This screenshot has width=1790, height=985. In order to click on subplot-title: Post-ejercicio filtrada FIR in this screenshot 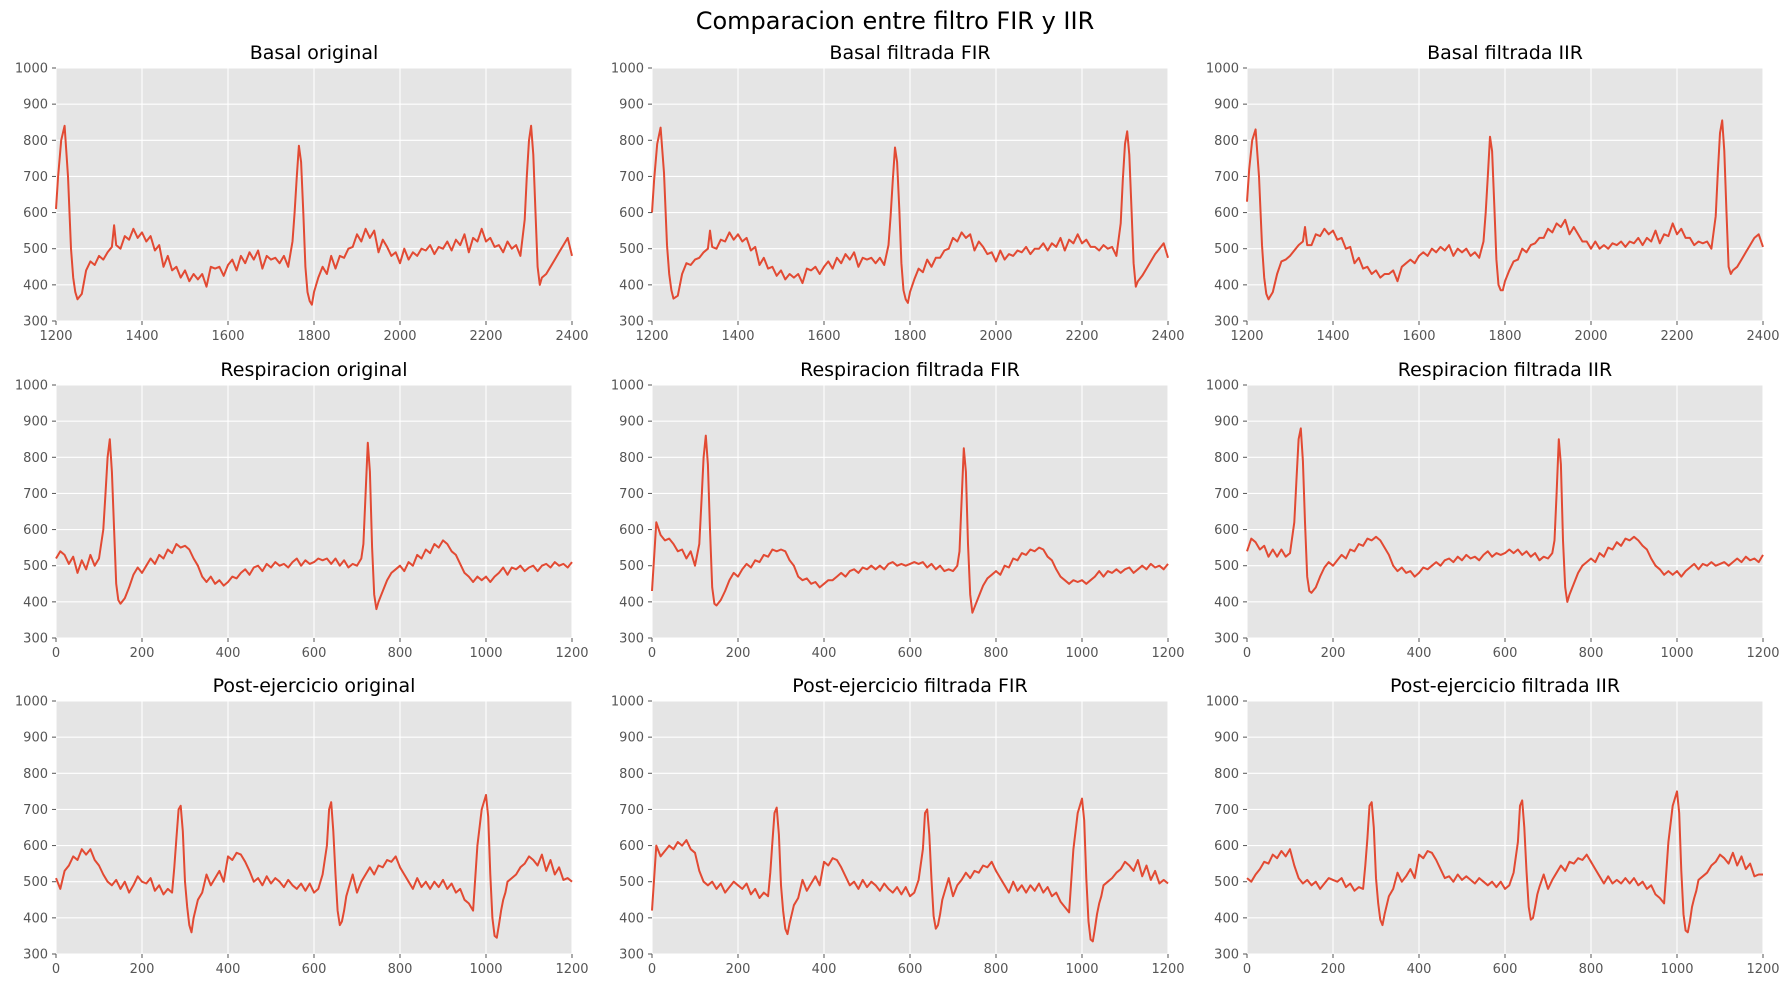, I will do `click(909, 686)`.